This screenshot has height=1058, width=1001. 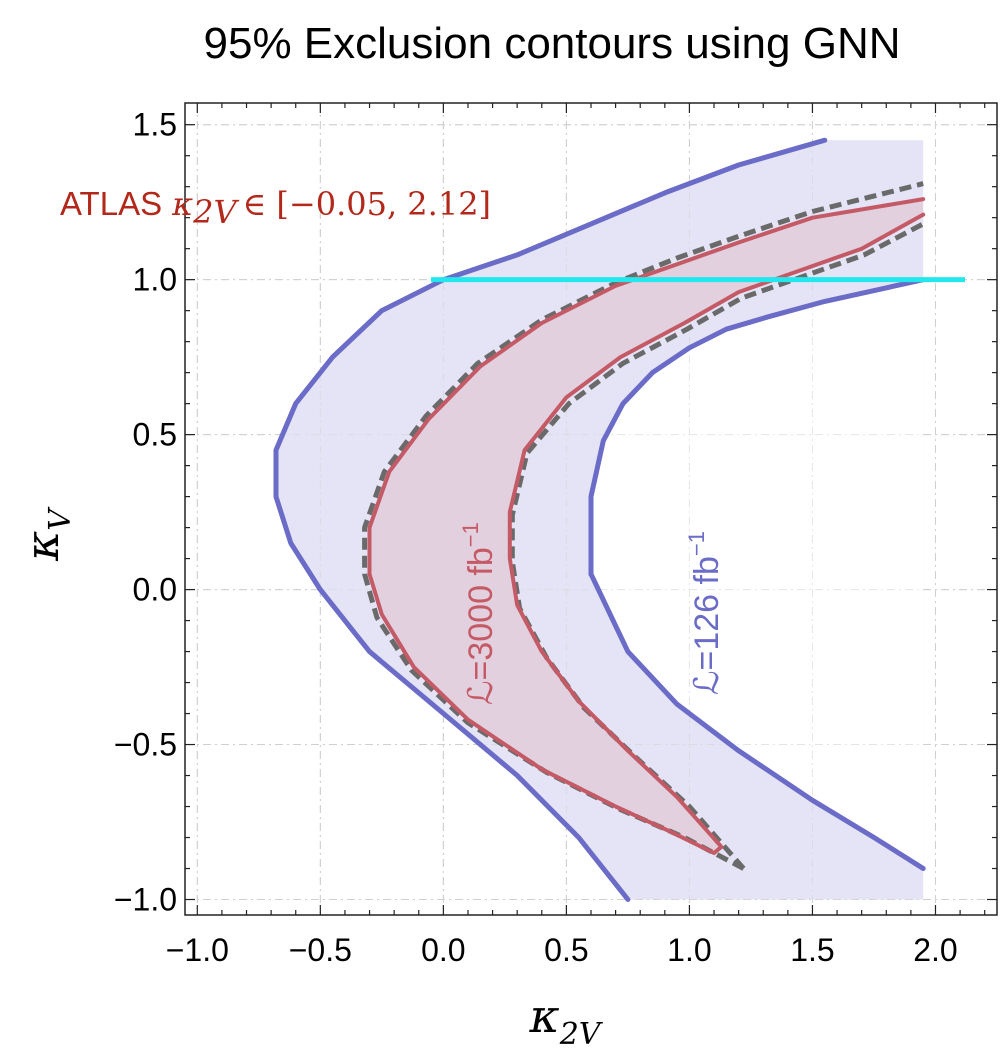 I want to click on lumi-3000-tip-line, so click(x=717, y=850).